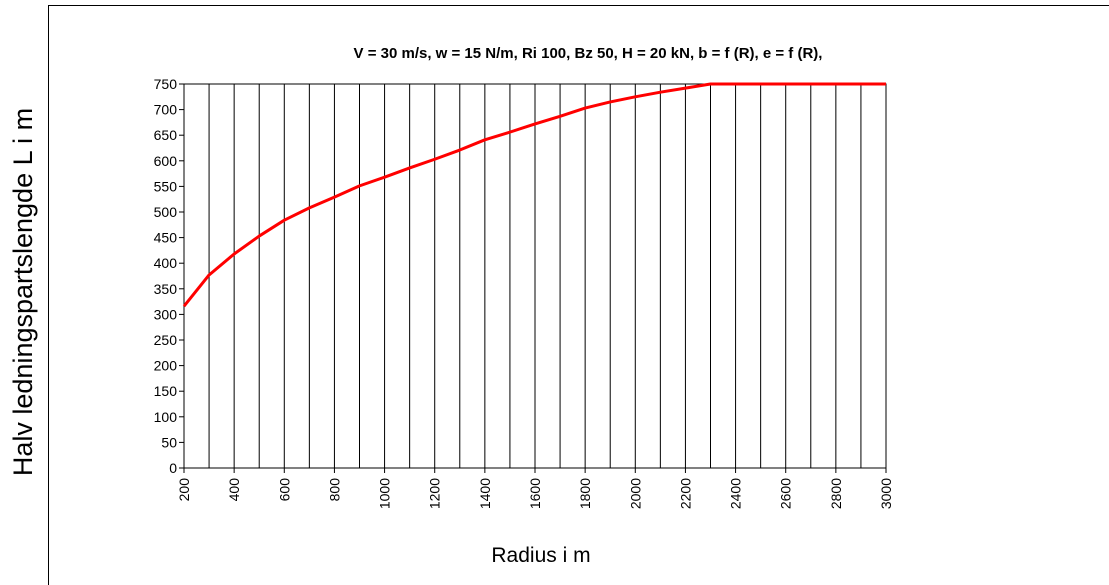  I want to click on y-axis-title: Halv ledningspartslengde L i m, so click(23, 292).